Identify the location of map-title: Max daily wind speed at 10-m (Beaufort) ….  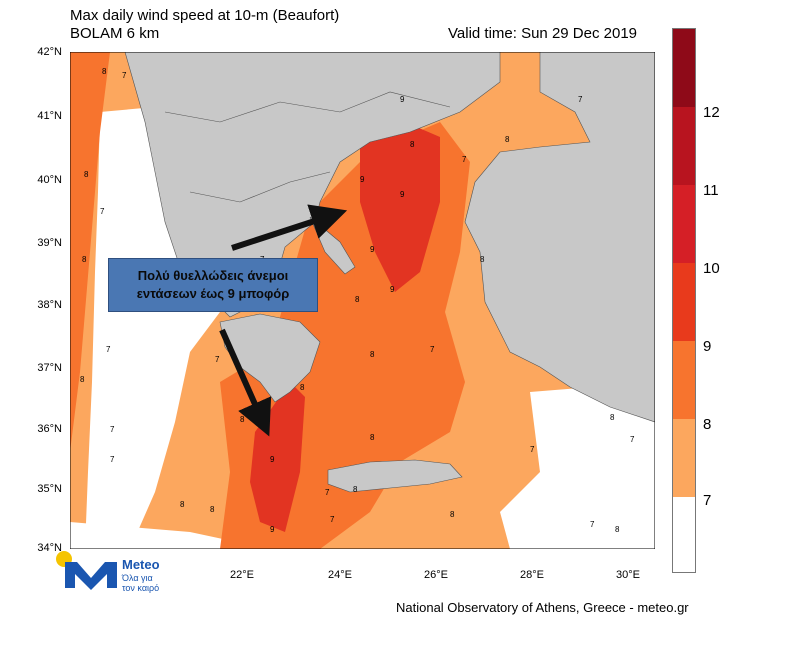
(204, 25).